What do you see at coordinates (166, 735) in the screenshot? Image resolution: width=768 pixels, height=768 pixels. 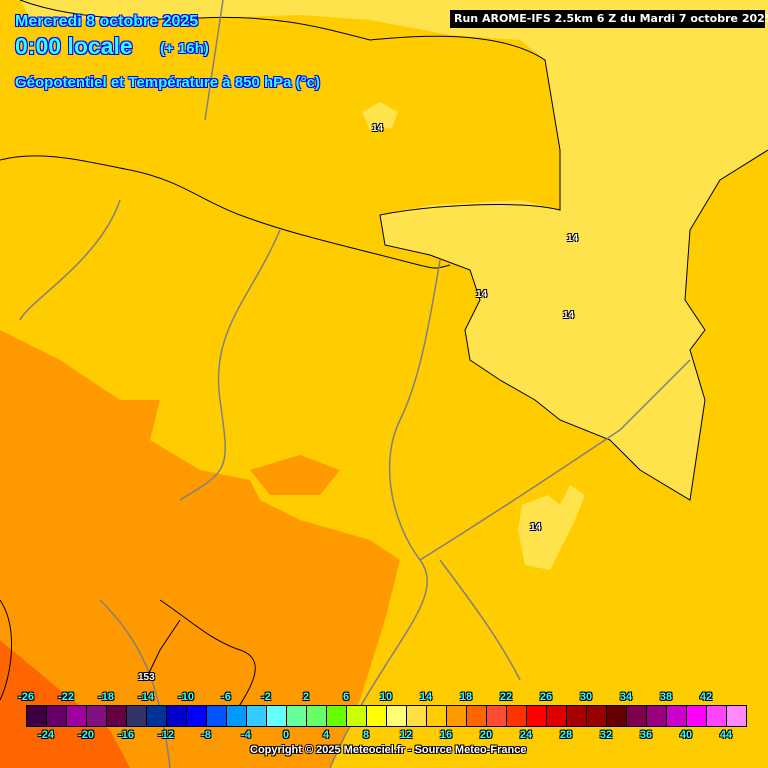 I see `scale-label-bottom: -12` at bounding box center [166, 735].